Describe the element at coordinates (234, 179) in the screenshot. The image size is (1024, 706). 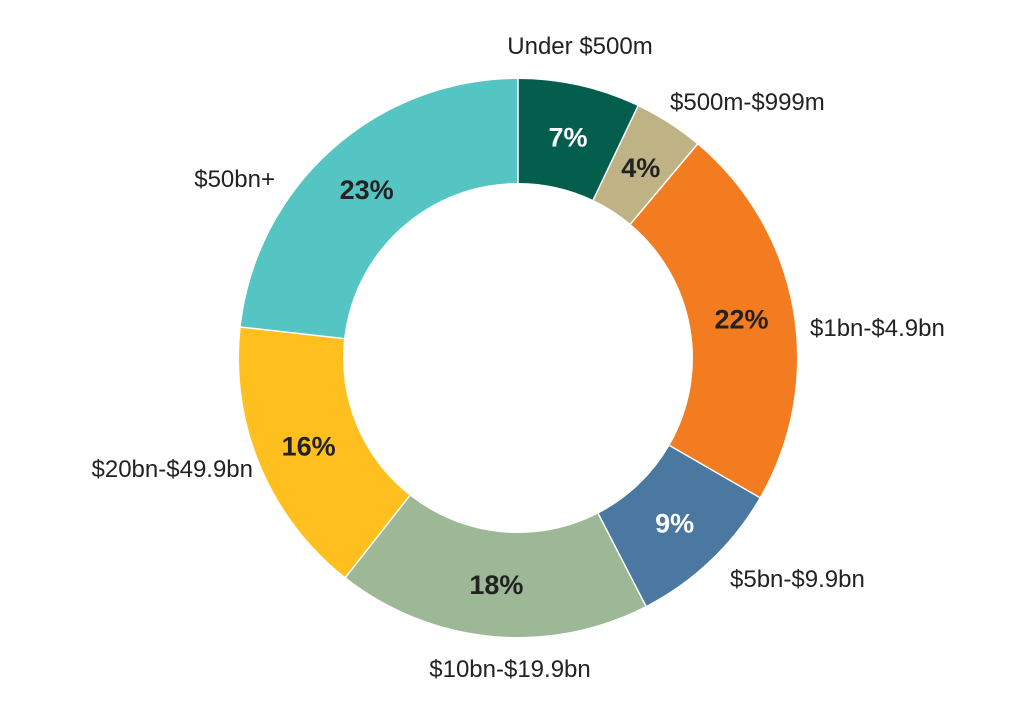
I see `slice-category-label: $50bn+` at that location.